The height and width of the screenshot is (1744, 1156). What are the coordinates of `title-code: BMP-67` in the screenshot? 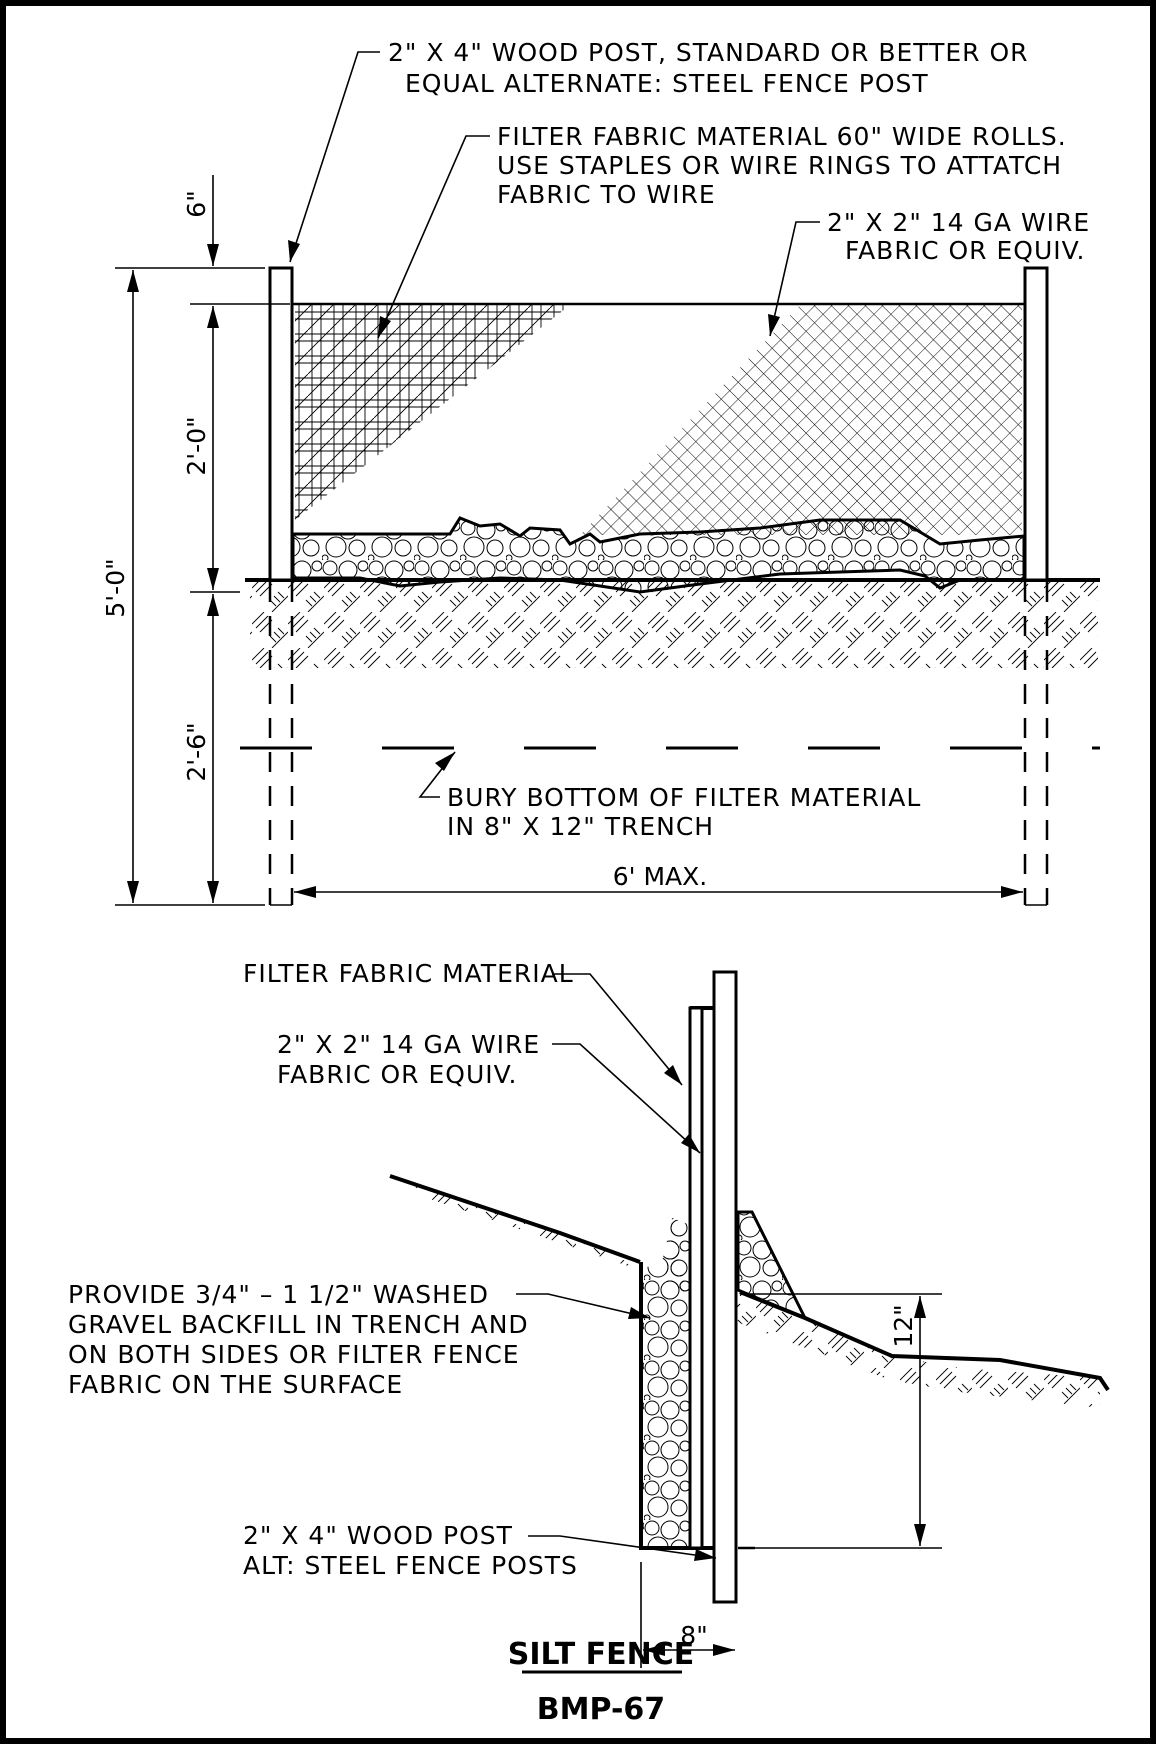 It's located at (601, 1709).